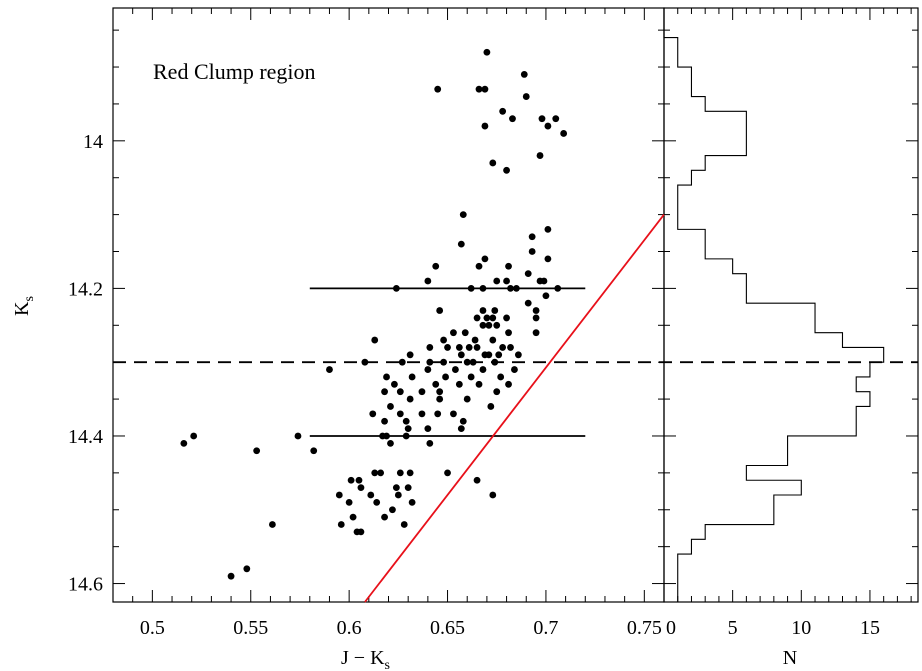 The image size is (922, 671). I want to click on hist-x-tick-label: 10, so click(801, 628).